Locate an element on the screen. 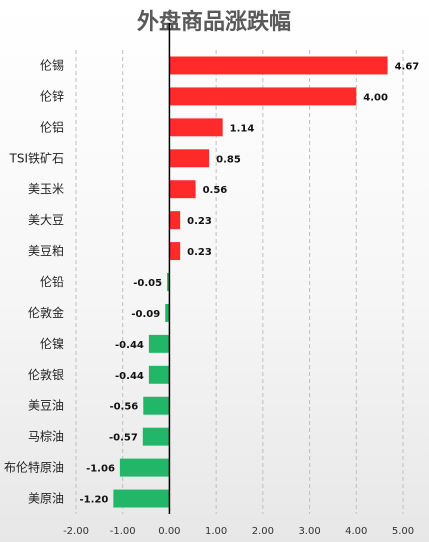  category-label: 伦铝 is located at coordinates (52, 126).